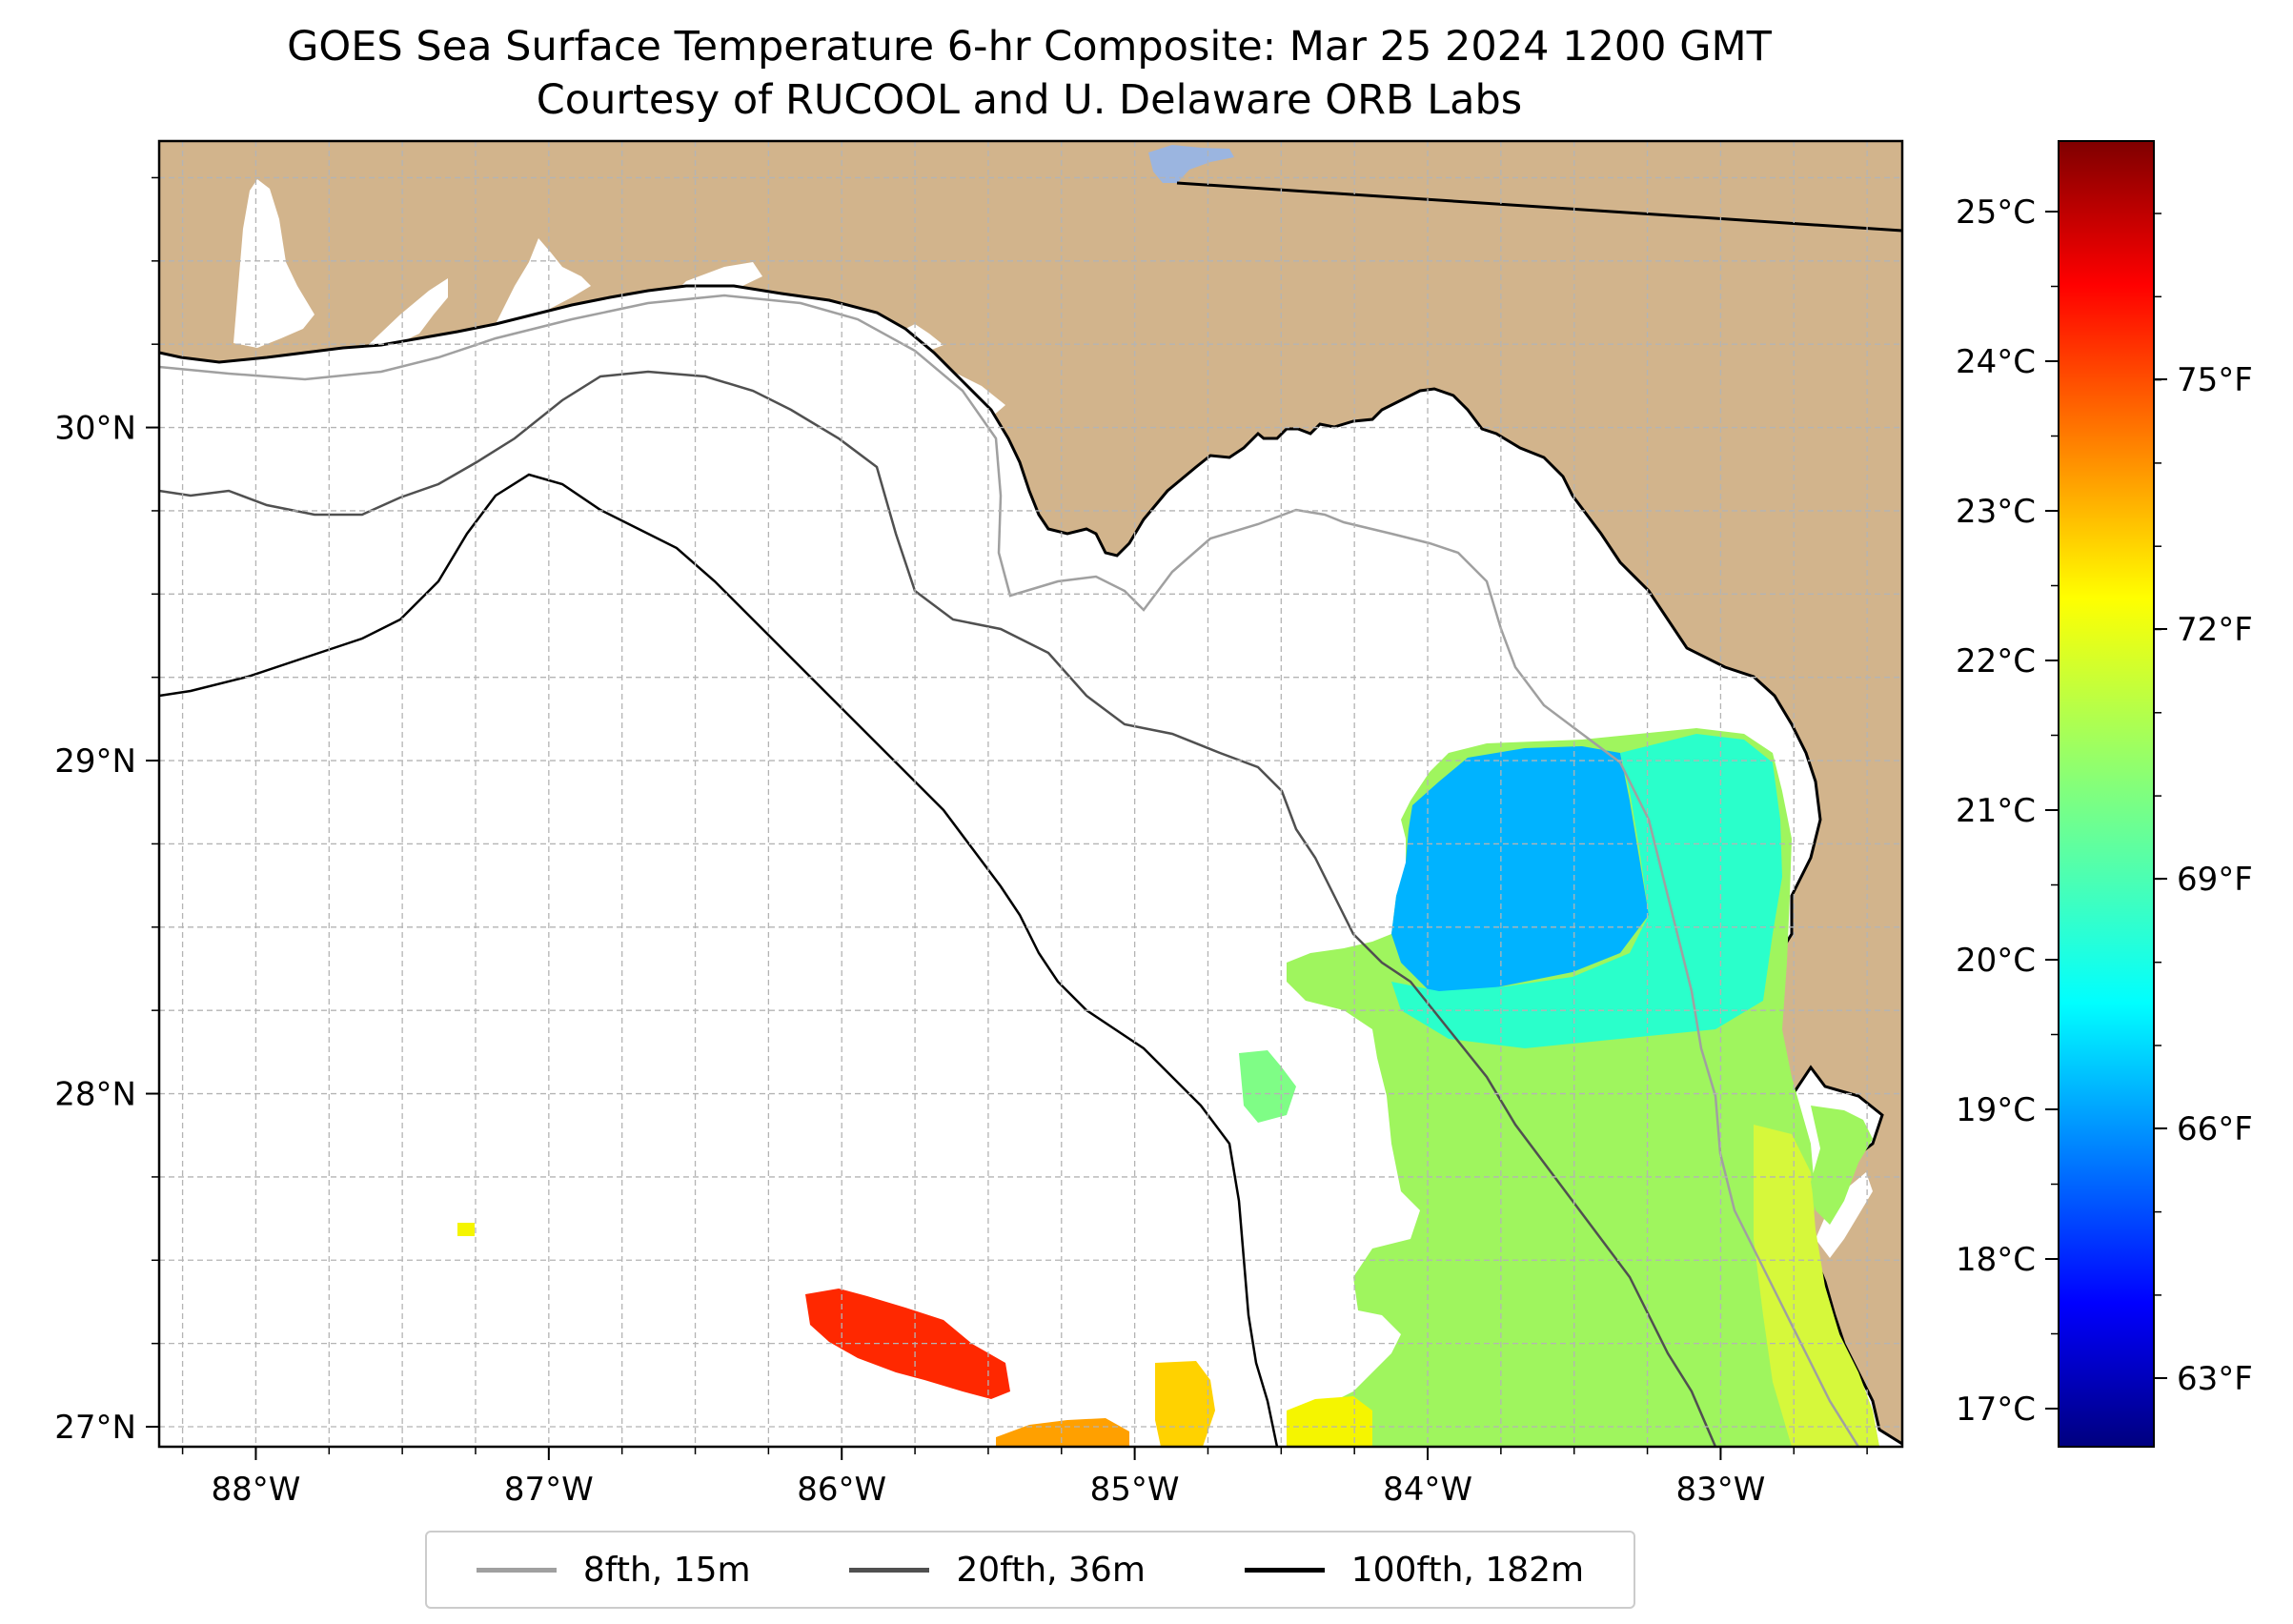 The width and height of the screenshot is (2293, 1624). What do you see at coordinates (1520, 868) in the screenshot?
I see `sst-patch-cool` at bounding box center [1520, 868].